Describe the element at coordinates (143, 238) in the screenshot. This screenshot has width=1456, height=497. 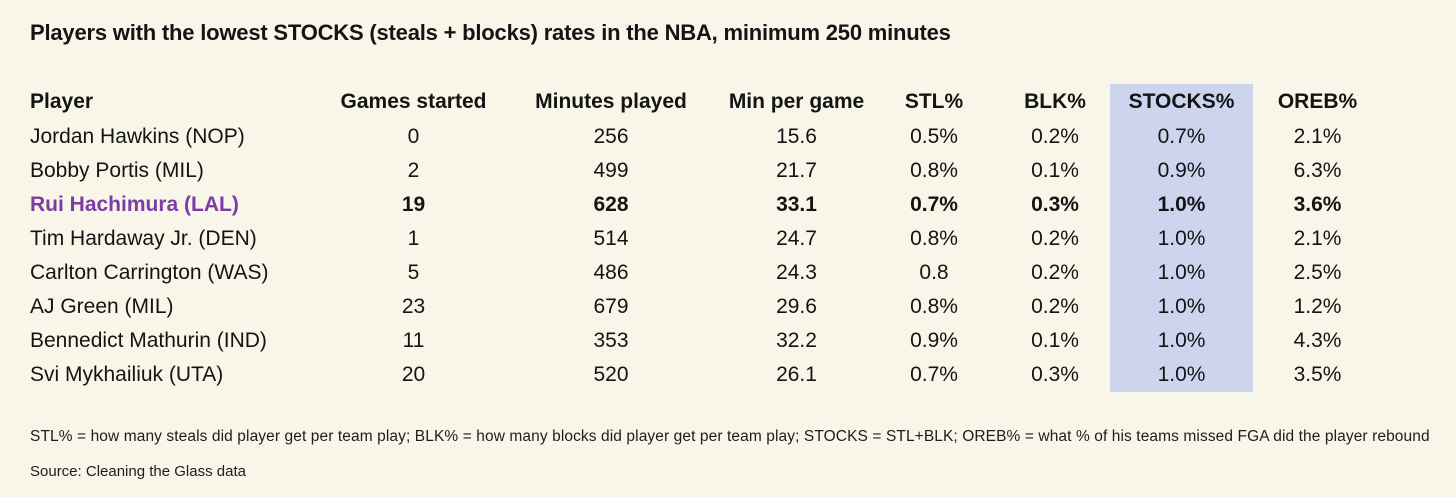
I see `player-name: Tim Hardaway Jr. (DEN)` at that location.